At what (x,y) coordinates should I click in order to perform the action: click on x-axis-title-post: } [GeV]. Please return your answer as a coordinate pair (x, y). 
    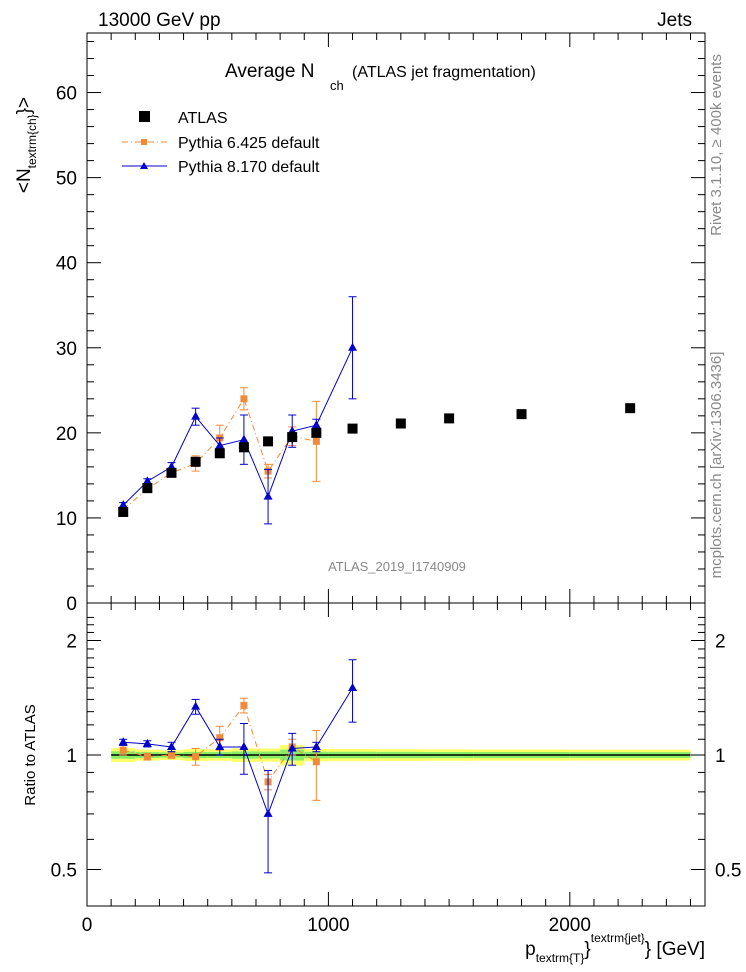
    Looking at the image, I should click on (675, 949).